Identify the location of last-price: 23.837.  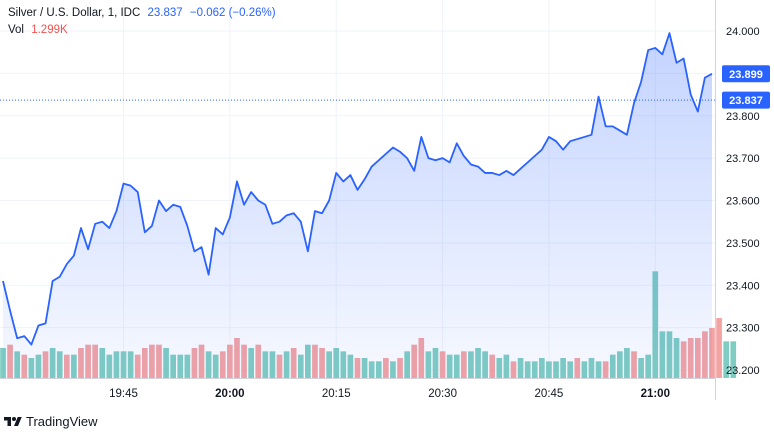
(165, 13).